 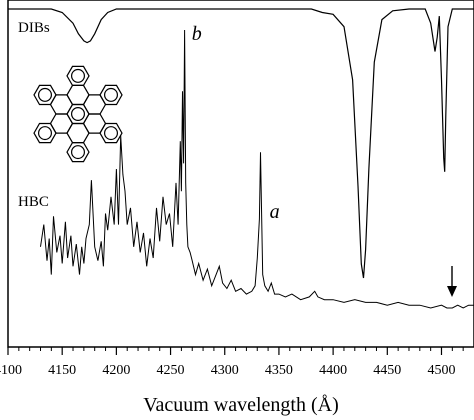 I want to click on x-tick-label: 4400, so click(x=333, y=370).